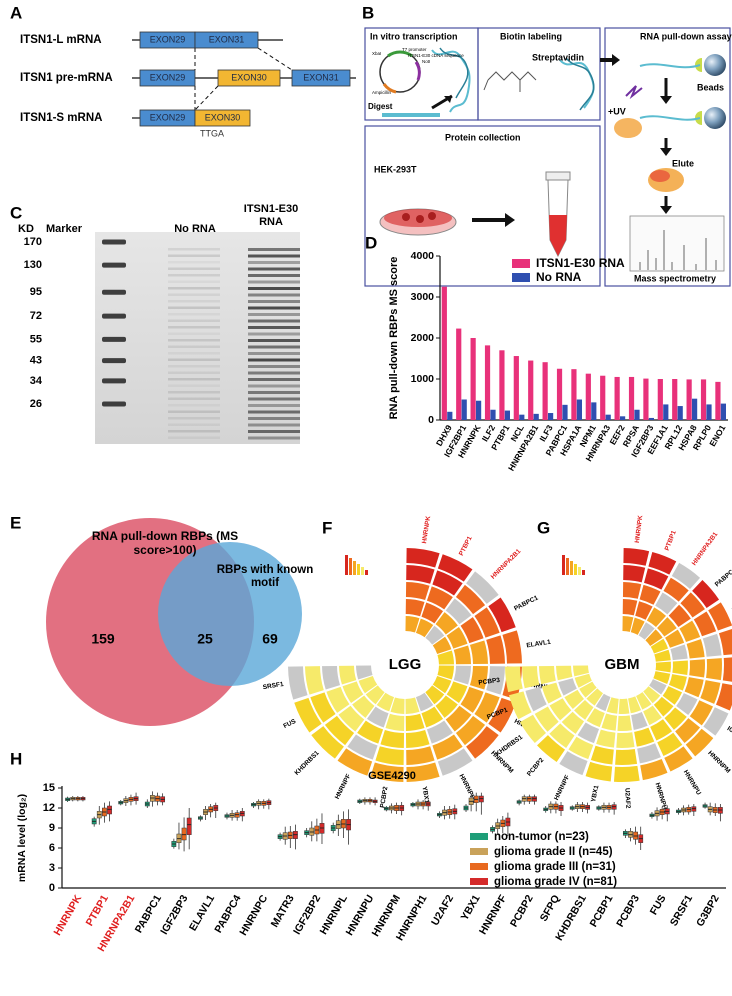 The height and width of the screenshot is (996, 732). Describe the element at coordinates (265, 576) in the screenshot. I see `set-label-box: RBPs with known motif` at that location.